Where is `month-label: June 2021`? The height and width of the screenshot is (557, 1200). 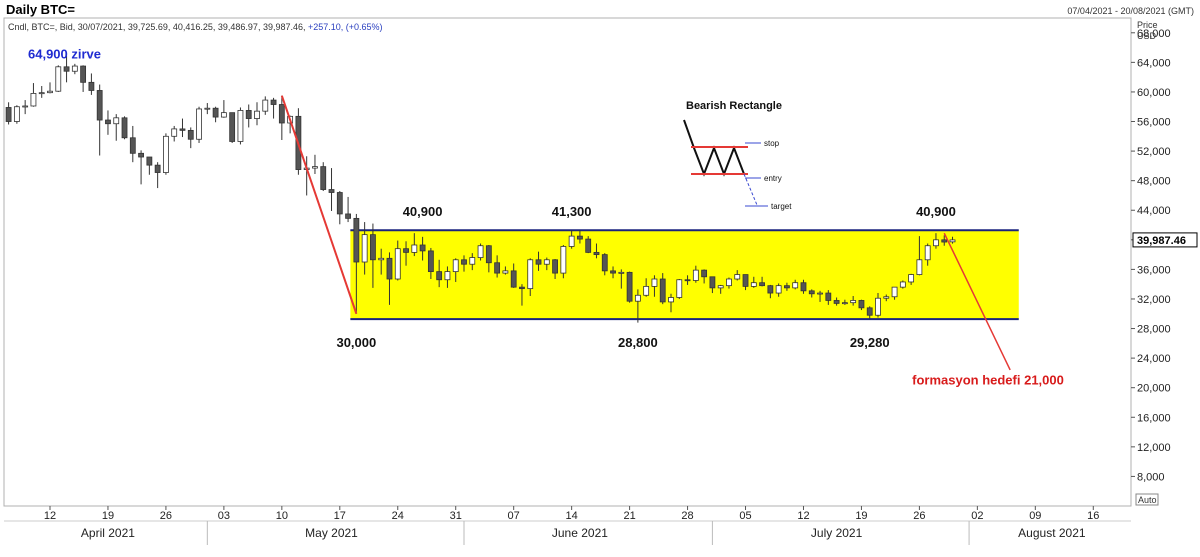
month-label: June 2021 is located at coordinates (580, 533).